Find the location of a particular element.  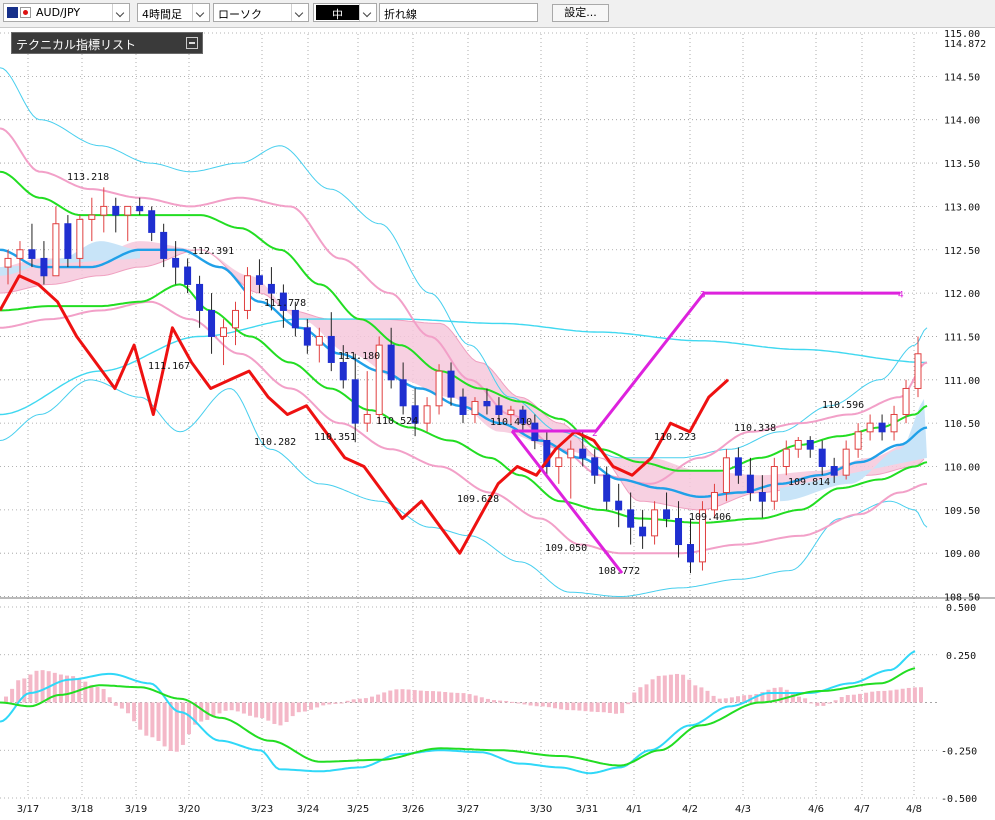

macd-line is located at coordinates (458, 712).